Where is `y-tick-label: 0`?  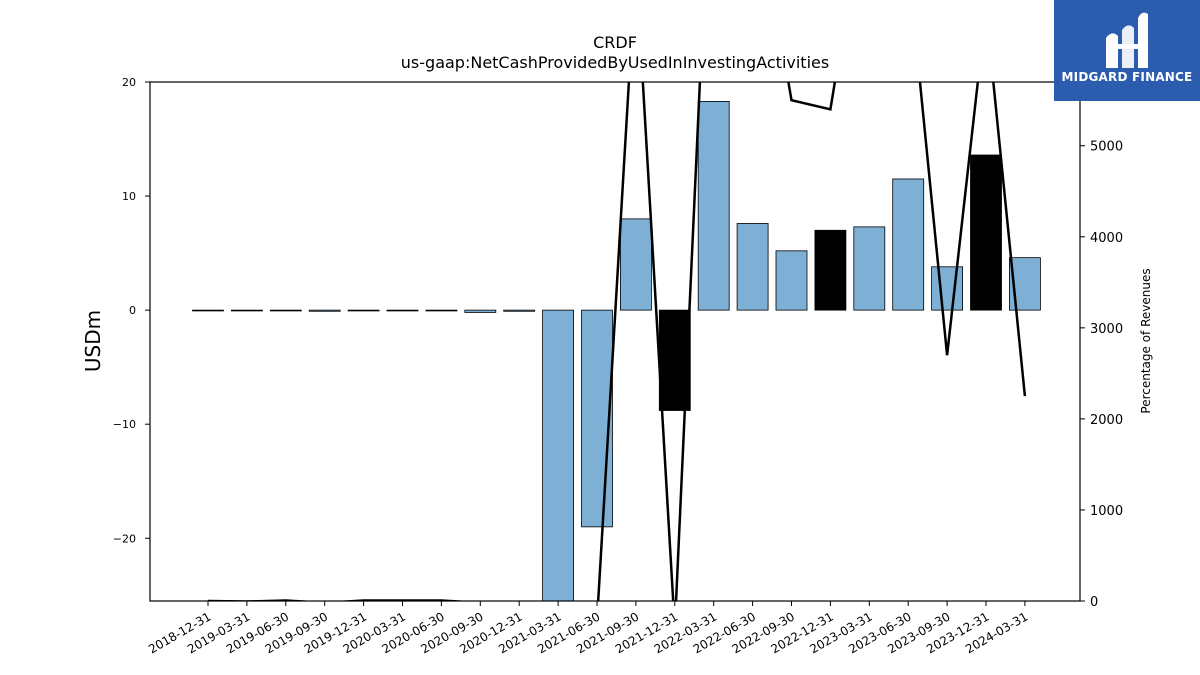
y-tick-label: 0 is located at coordinates (132, 310).